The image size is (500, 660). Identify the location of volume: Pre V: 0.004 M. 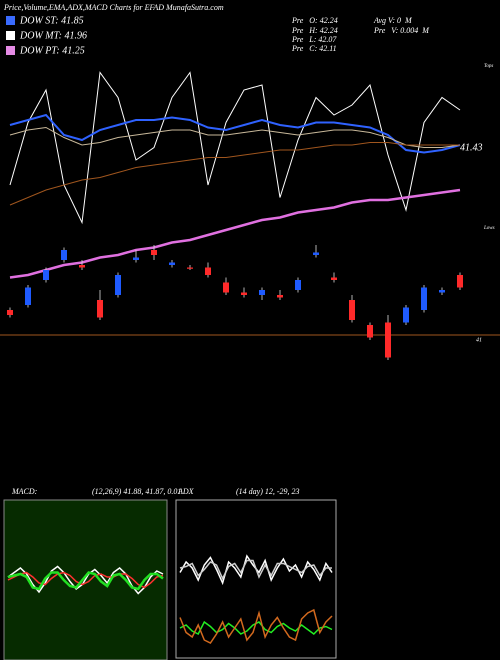
(401, 30).